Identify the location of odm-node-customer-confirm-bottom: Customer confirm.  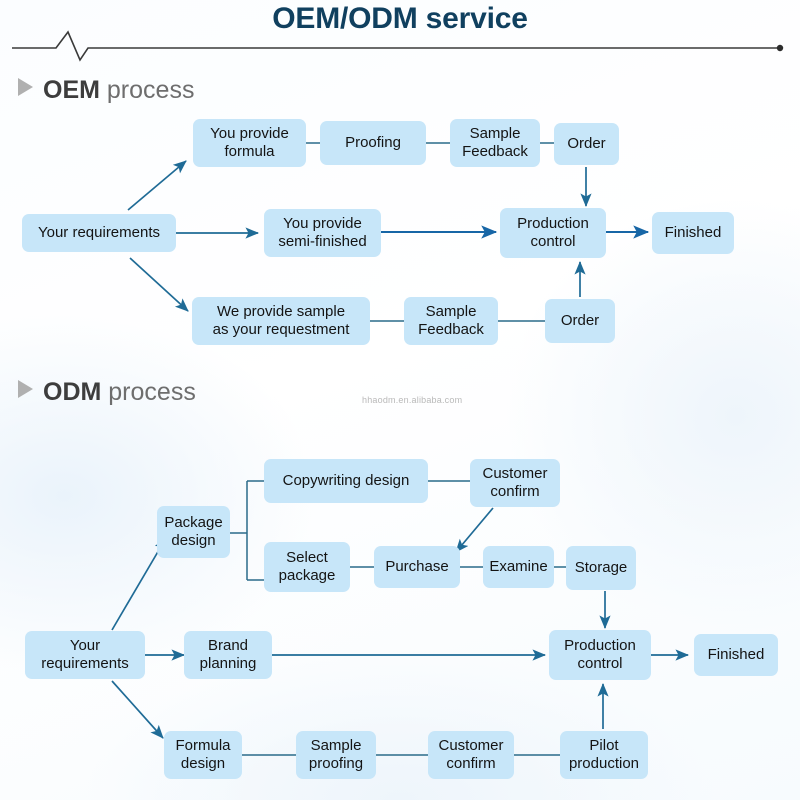
(471, 755).